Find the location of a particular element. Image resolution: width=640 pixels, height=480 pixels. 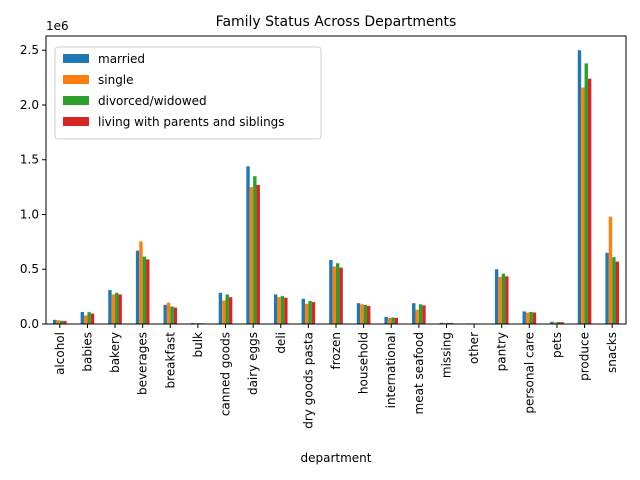

x-tick-label: meat seafood is located at coordinates (419, 373).